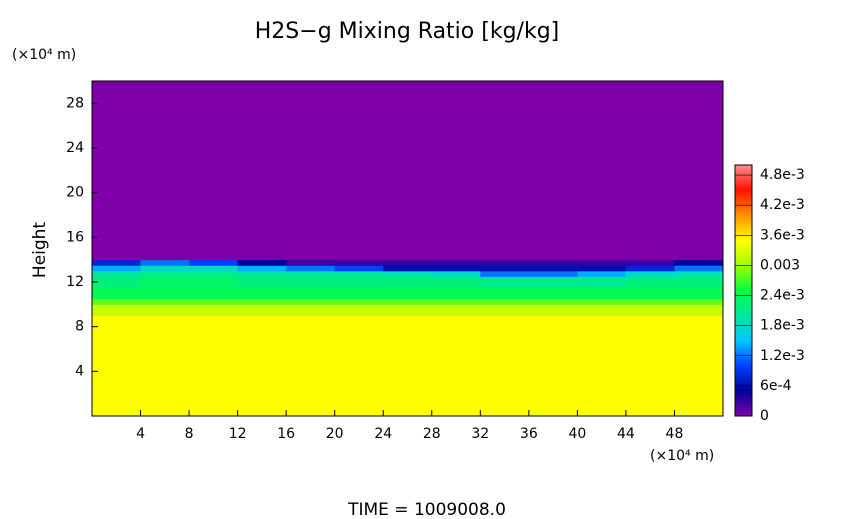 This screenshot has width=854, height=519. What do you see at coordinates (79, 327) in the screenshot?
I see `y-tick-label: 8` at bounding box center [79, 327].